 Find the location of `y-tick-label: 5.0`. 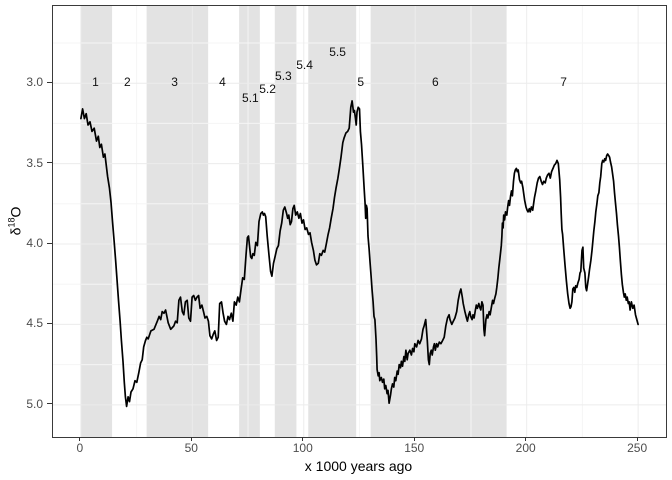

y-tick-label: 5.0 is located at coordinates (34, 403).